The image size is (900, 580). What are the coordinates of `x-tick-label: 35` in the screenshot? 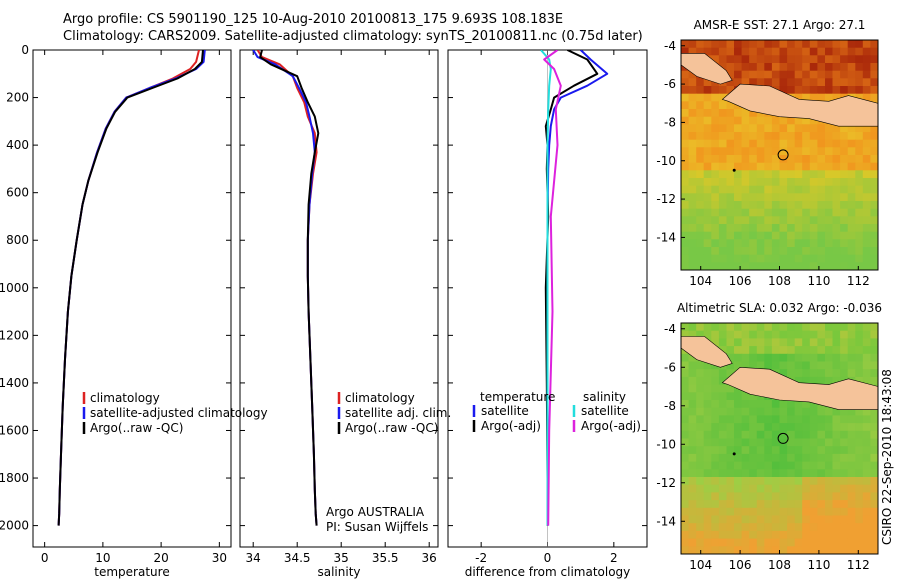 It's located at (341, 558).